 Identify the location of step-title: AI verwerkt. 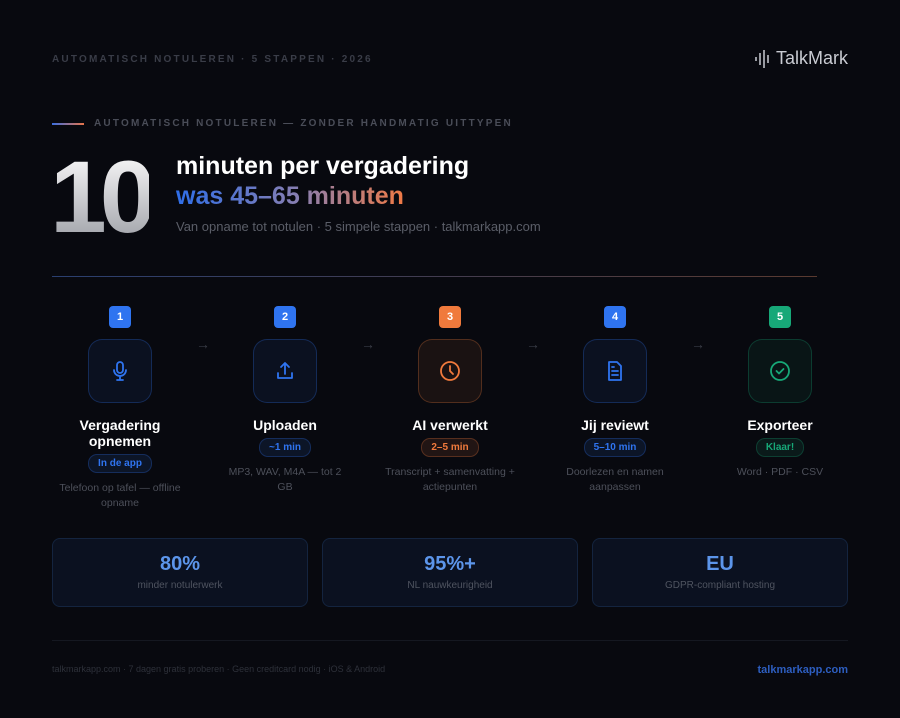
(450, 425).